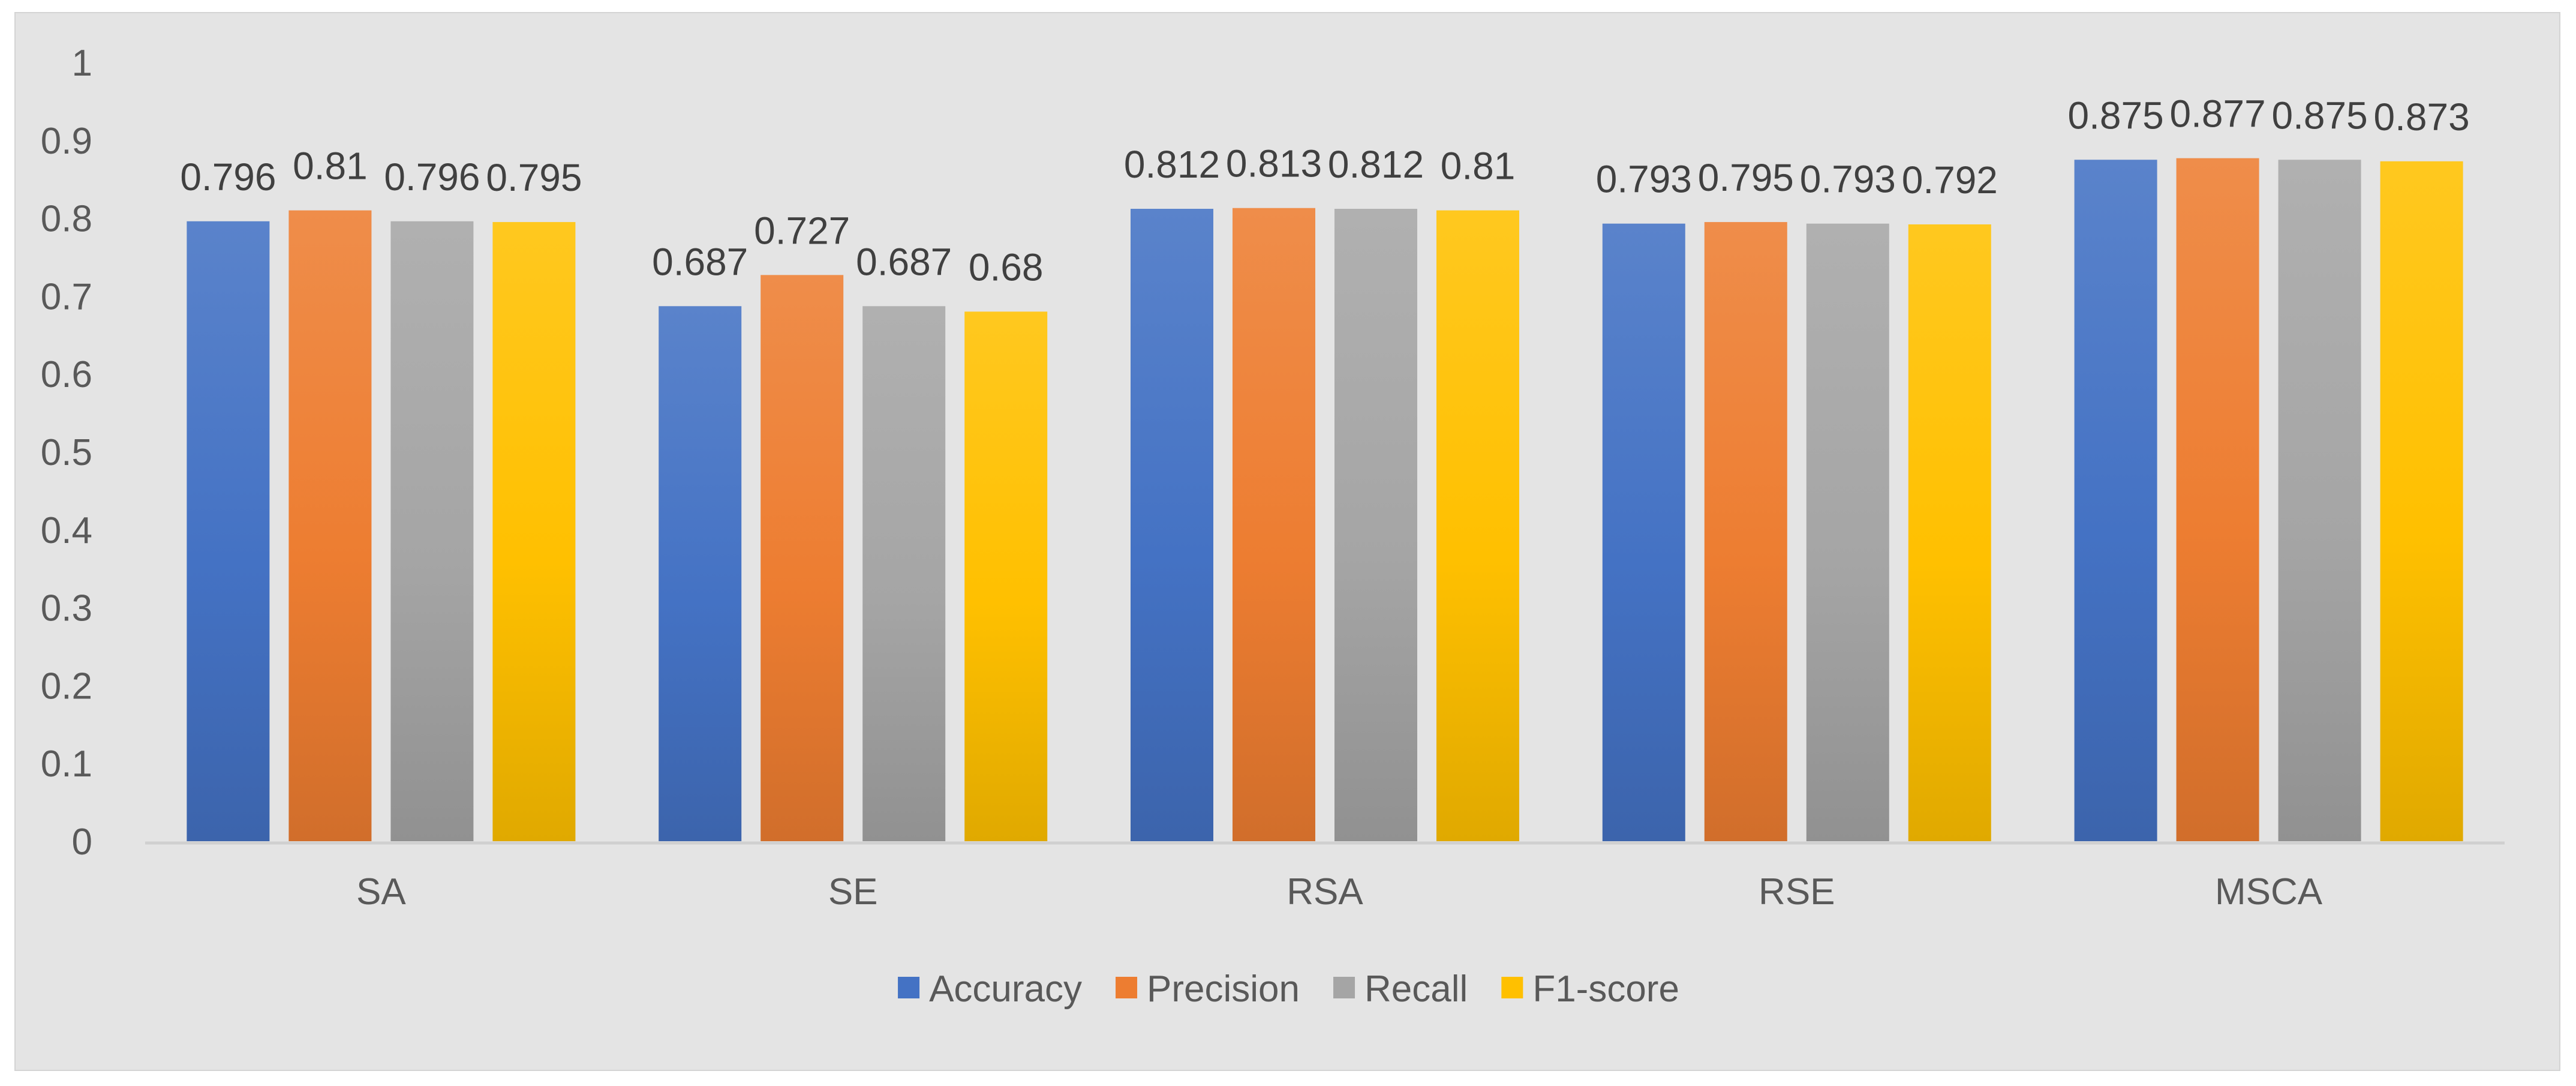  Describe the element at coordinates (82, 63) in the screenshot. I see `y-tick-label: 1` at that location.